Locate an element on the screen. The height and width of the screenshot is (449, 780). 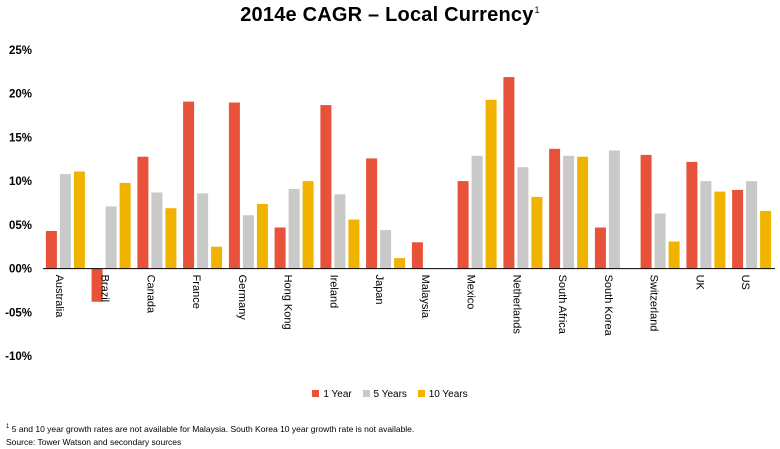
x-tick-label: Germany is located at coordinates (242, 298).